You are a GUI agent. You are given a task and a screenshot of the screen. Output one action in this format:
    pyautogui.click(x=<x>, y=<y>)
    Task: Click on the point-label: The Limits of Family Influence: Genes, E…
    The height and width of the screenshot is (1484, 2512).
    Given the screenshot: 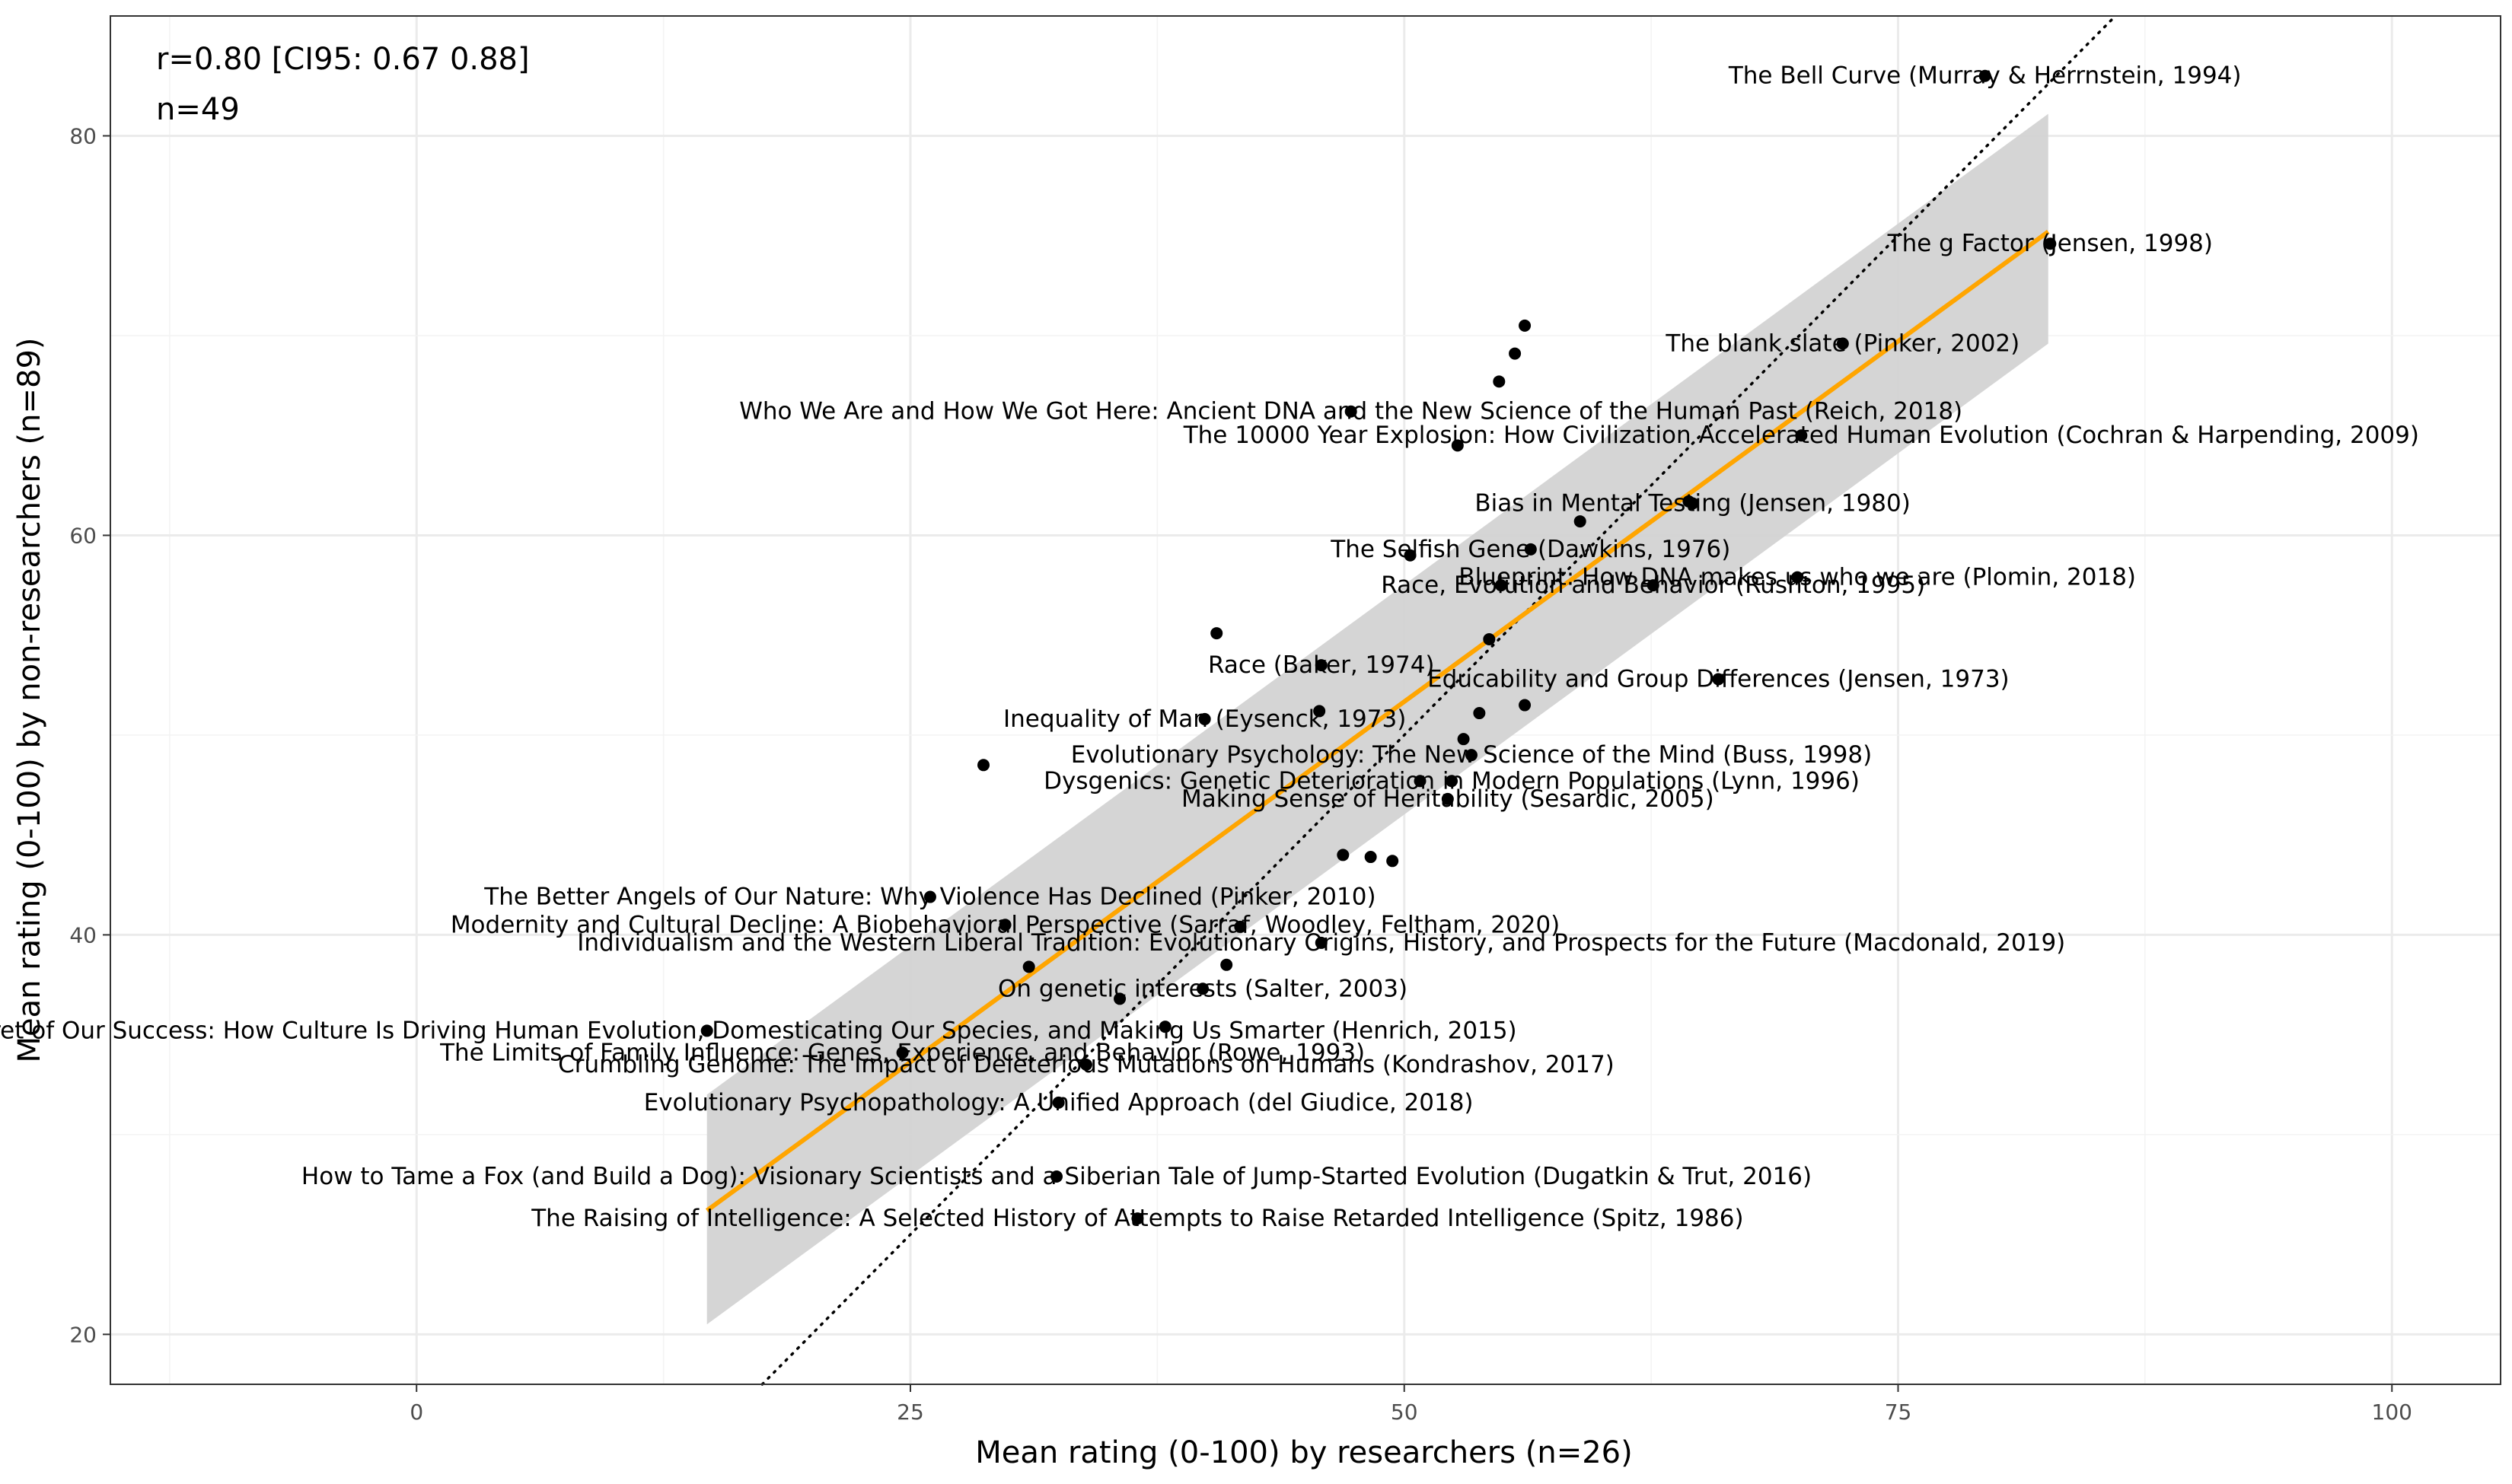 What is the action you would take?
    pyautogui.click(x=902, y=1053)
    